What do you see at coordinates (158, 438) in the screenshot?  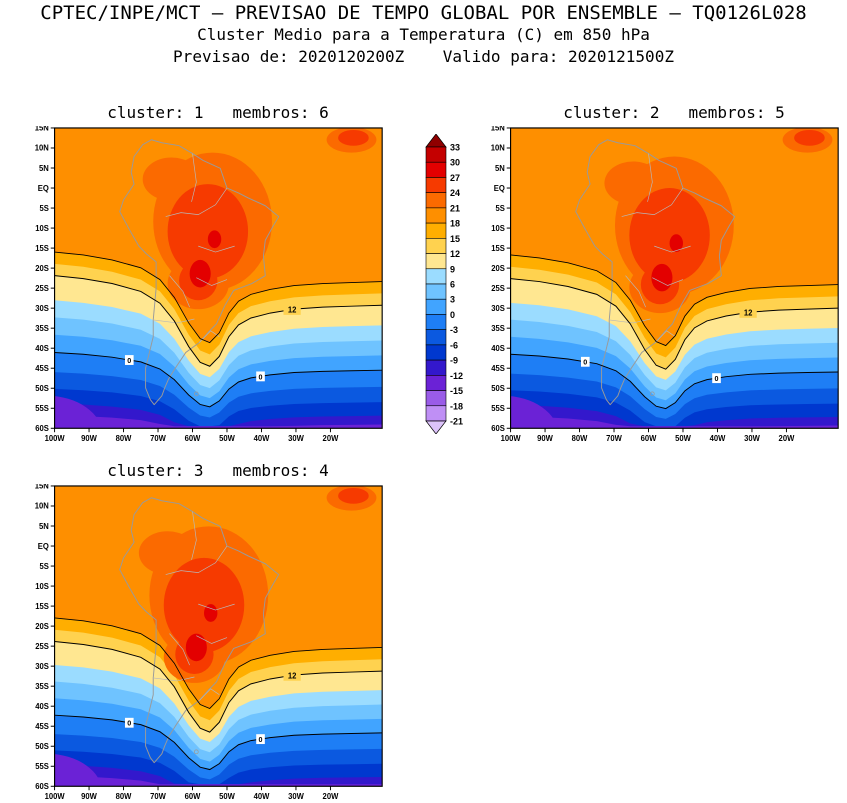 I see `lon-tick-label: 70W` at bounding box center [158, 438].